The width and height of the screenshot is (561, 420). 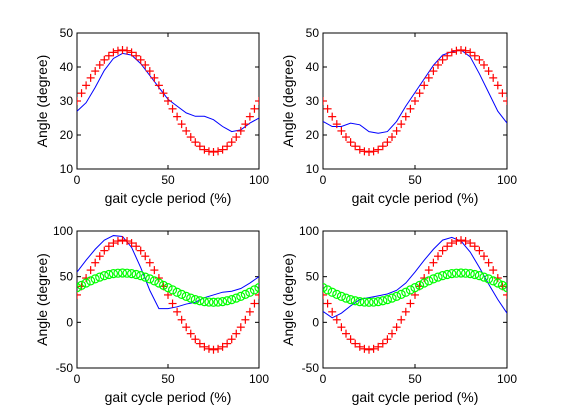 I want to click on y-tick-label: 40, so click(x=313, y=67).